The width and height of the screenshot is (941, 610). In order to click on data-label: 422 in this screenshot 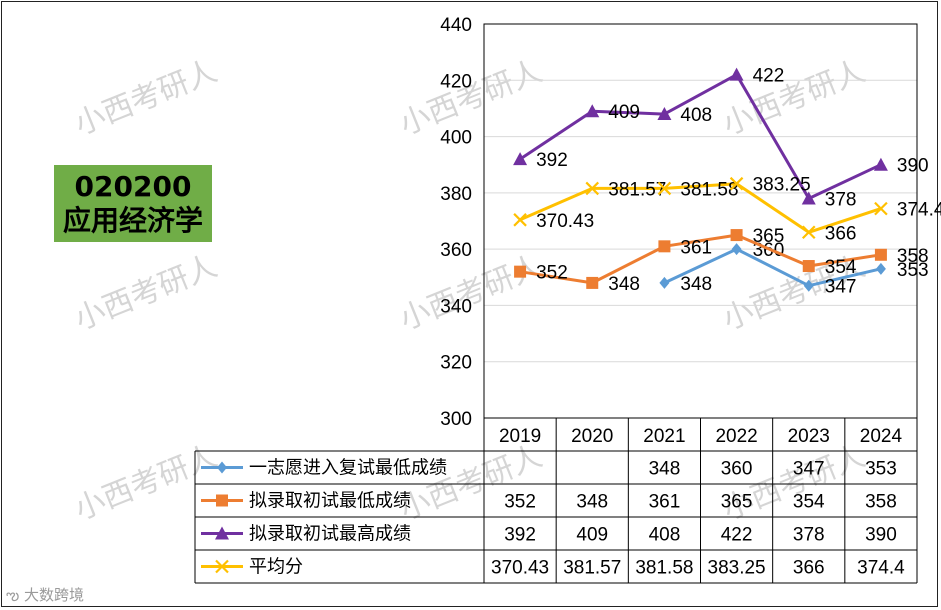, I will do `click(769, 76)`.